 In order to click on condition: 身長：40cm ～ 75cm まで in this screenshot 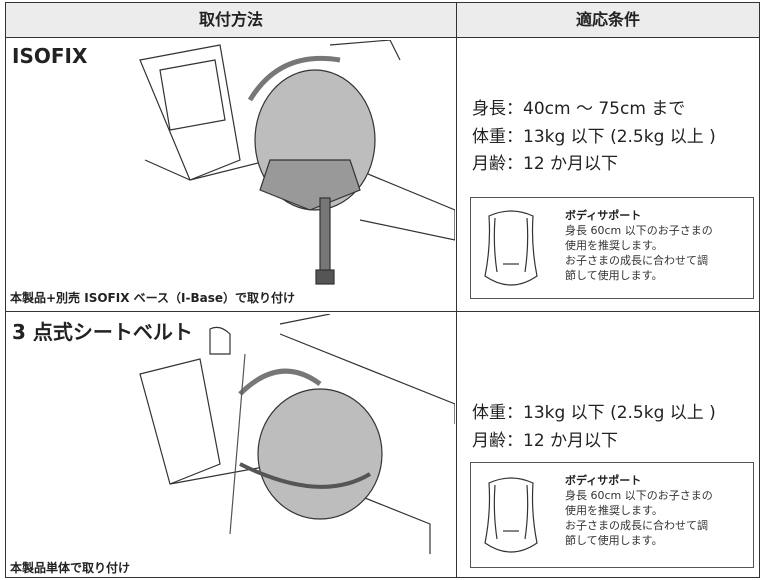, I will do `click(579, 109)`.